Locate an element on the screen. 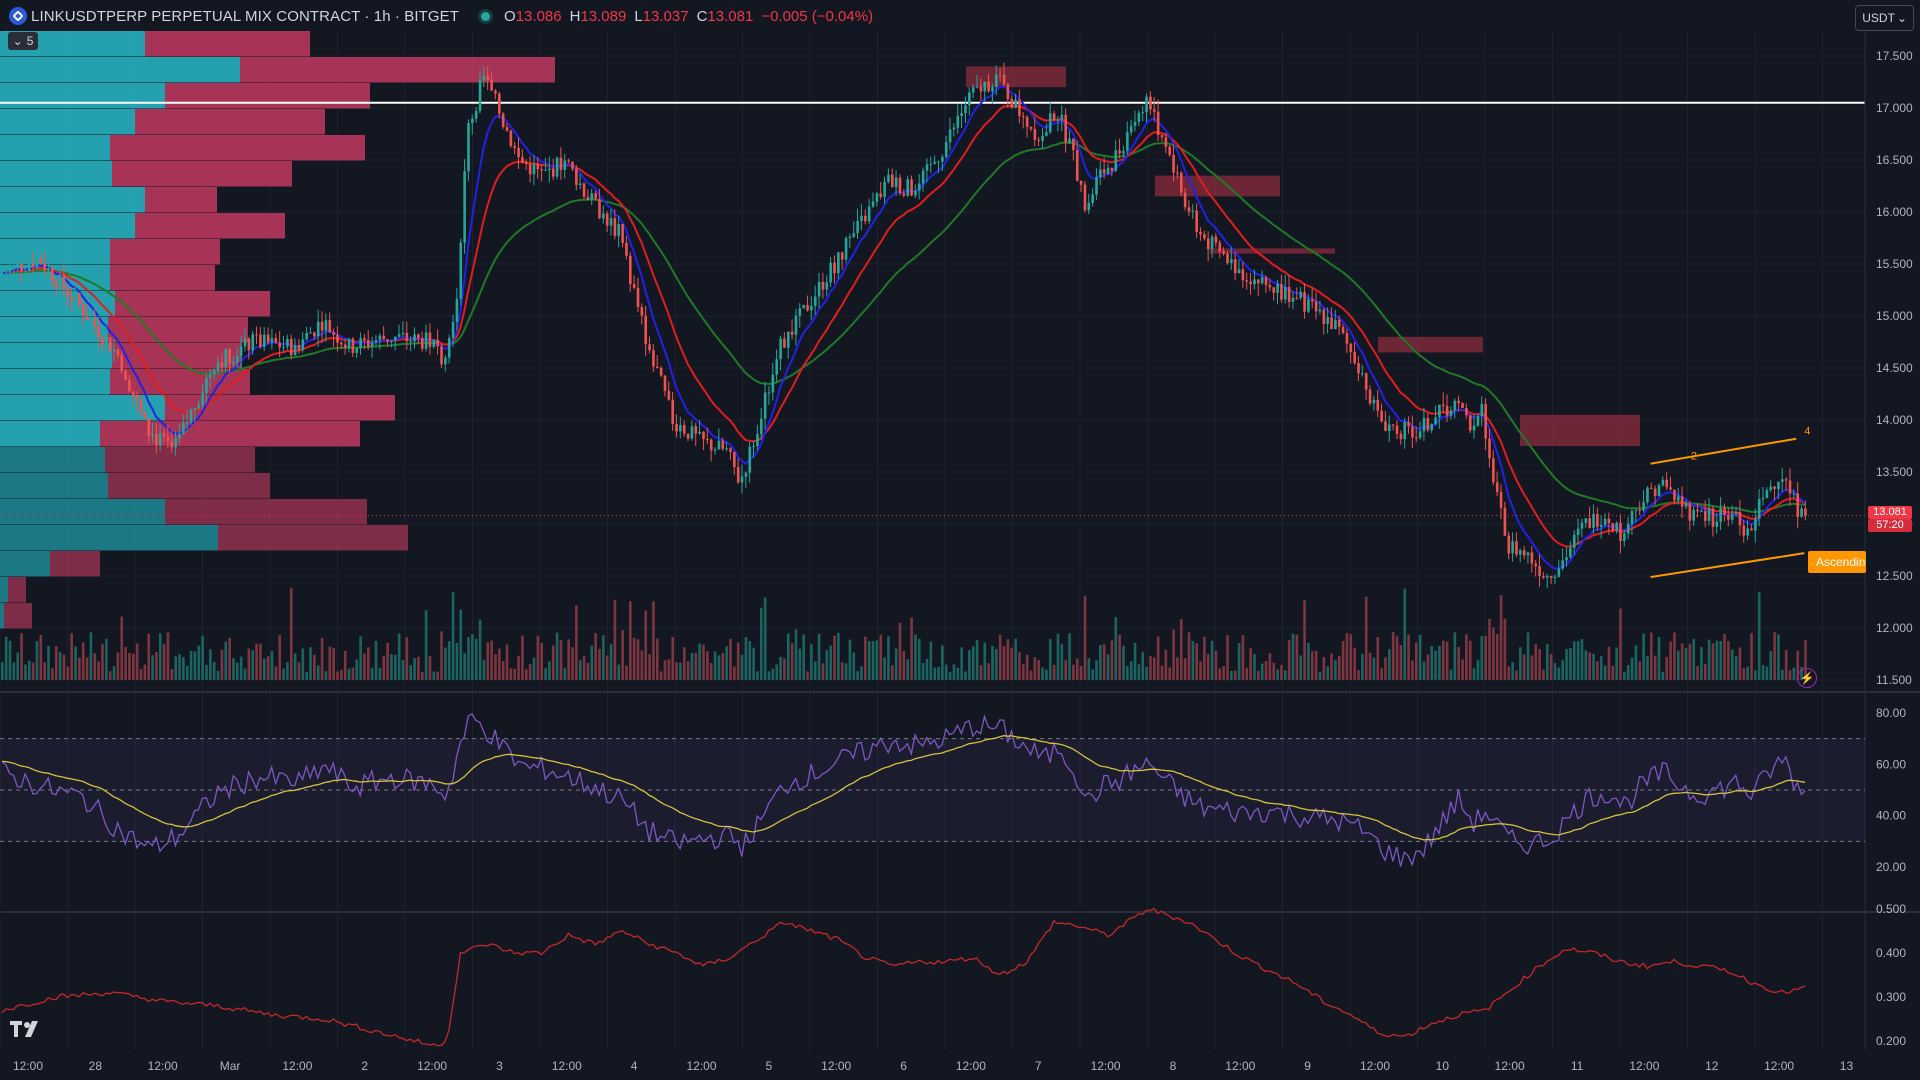  volume-profile-buy is located at coordinates (82, 512).